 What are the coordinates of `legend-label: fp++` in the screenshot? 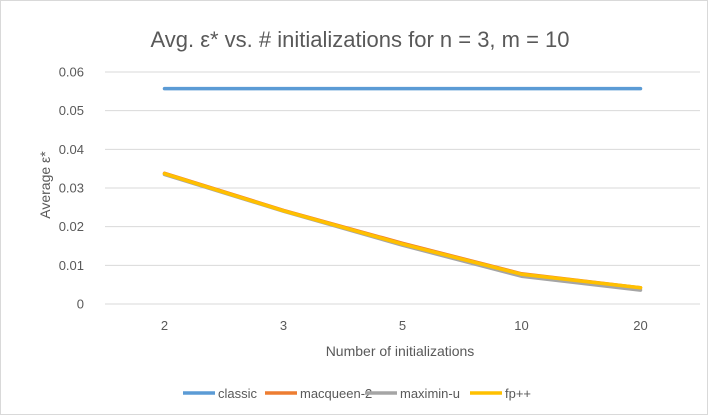 It's located at (518, 393).